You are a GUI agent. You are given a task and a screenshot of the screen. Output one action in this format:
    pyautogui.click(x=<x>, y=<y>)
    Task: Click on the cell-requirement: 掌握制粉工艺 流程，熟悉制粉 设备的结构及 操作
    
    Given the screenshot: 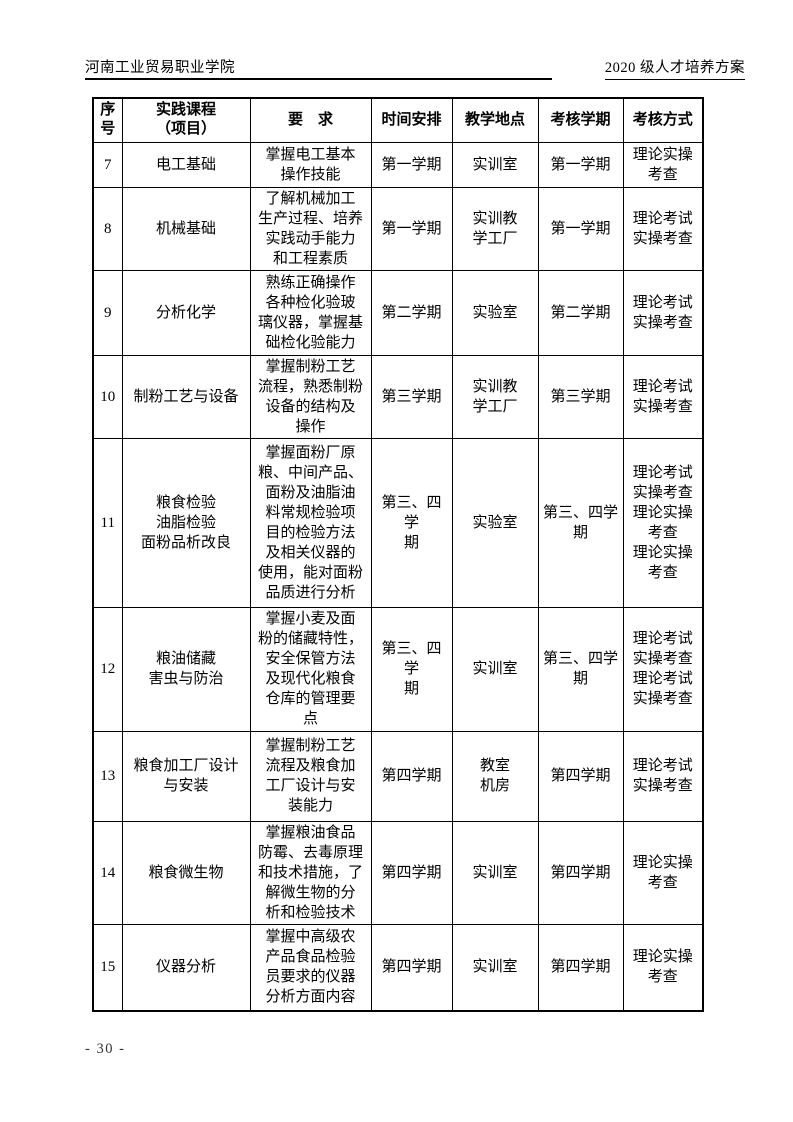 What is the action you would take?
    pyautogui.click(x=310, y=396)
    